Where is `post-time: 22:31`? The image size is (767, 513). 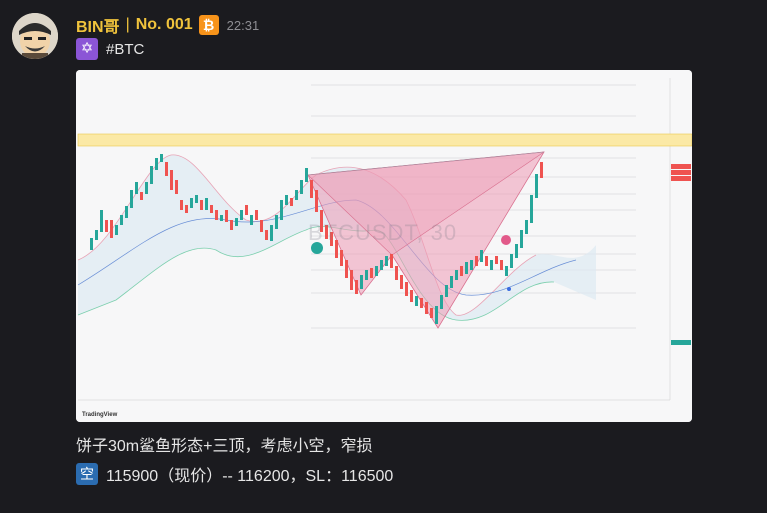
post-time: 22:31 is located at coordinates (243, 25).